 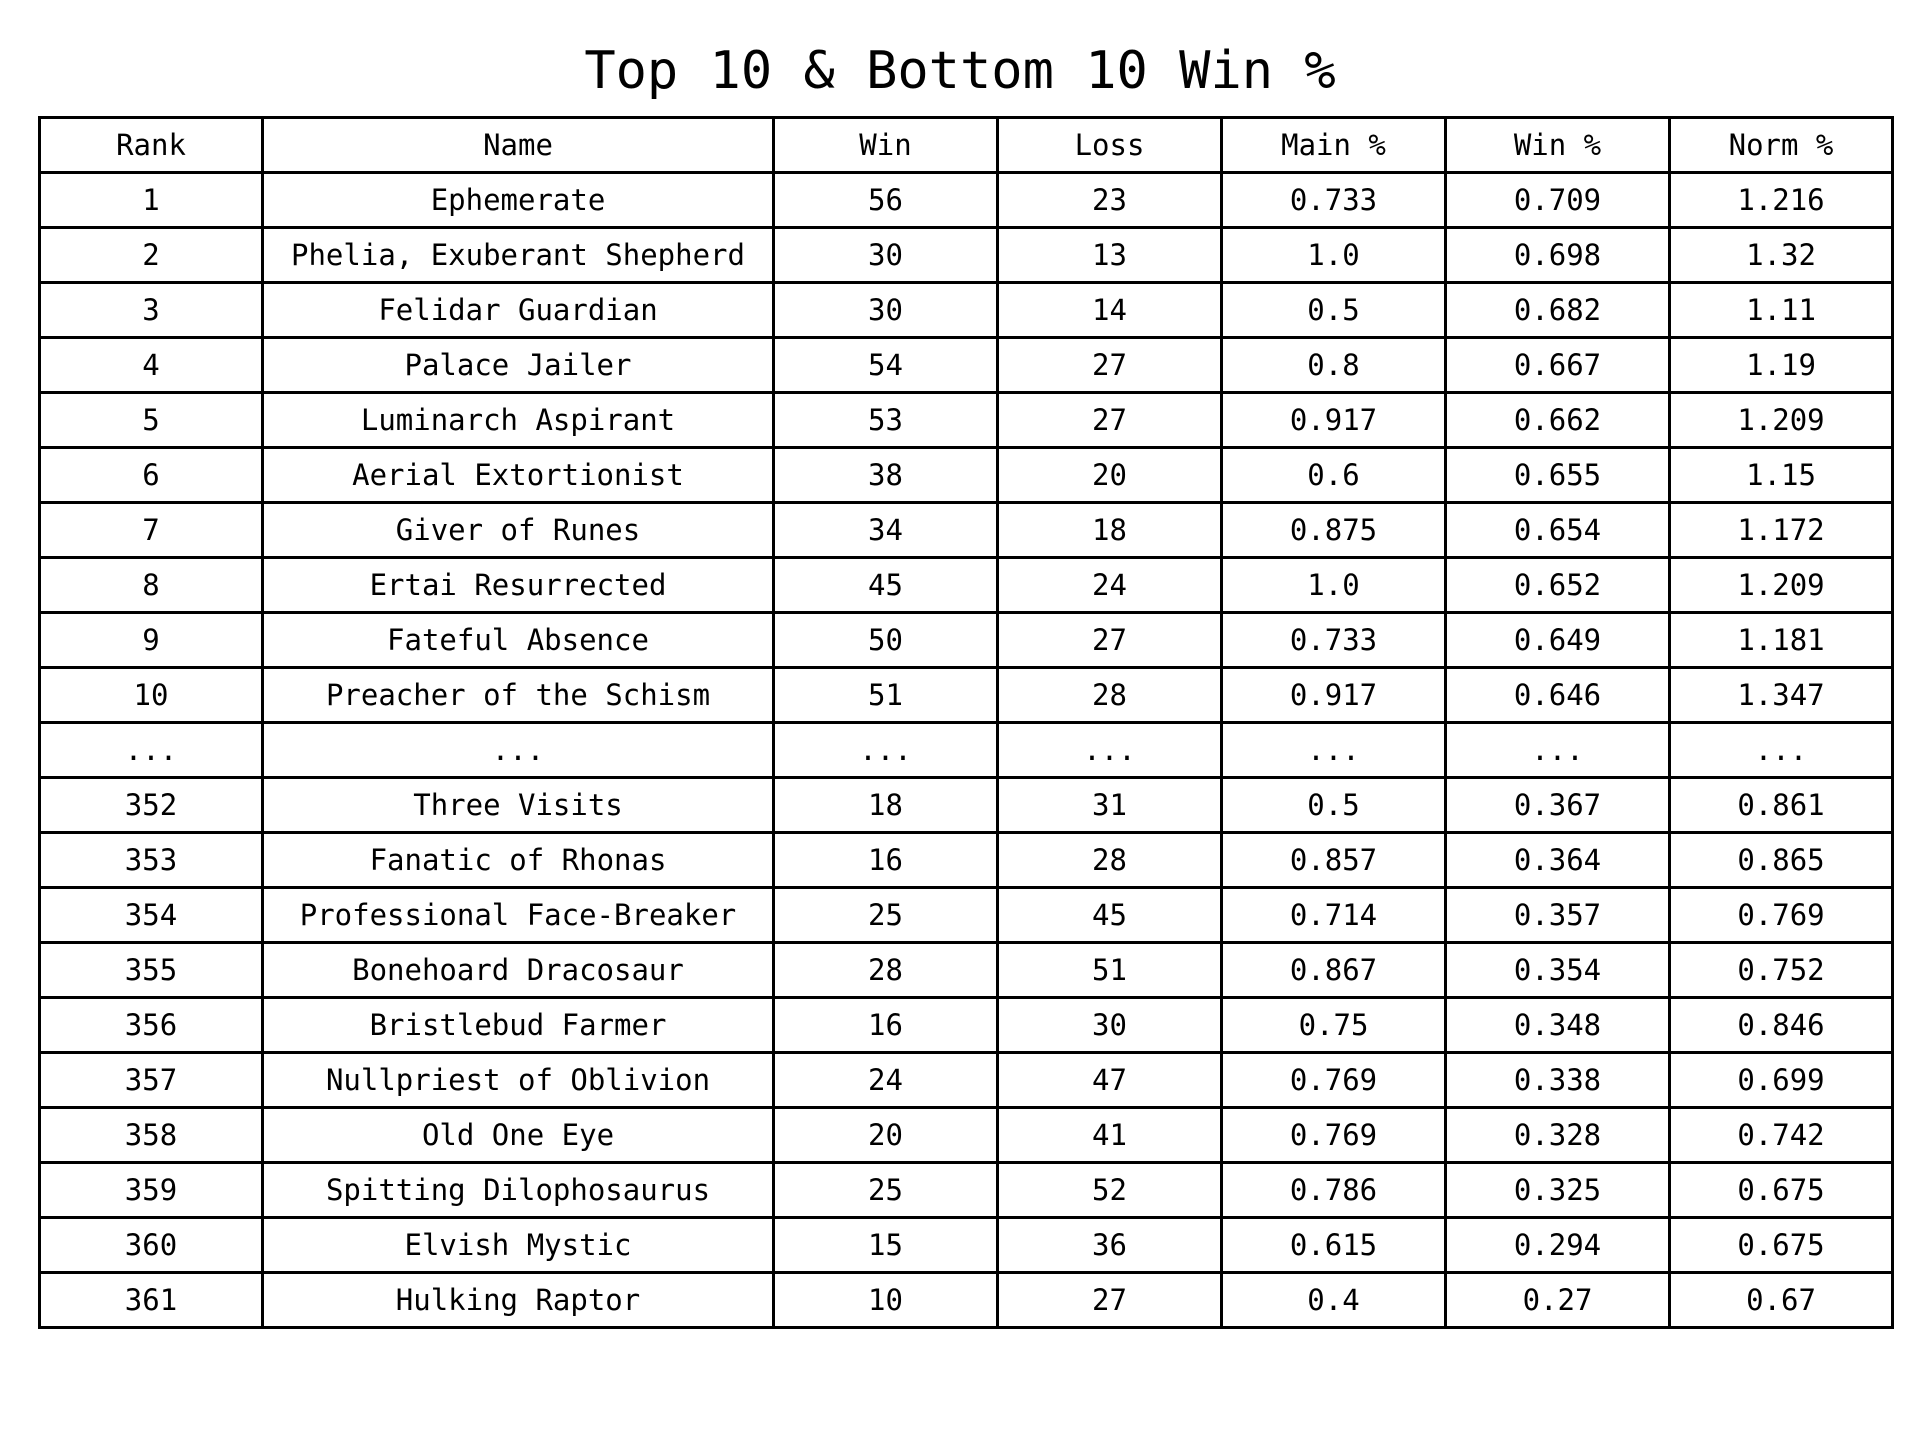 What do you see at coordinates (151, 1025) in the screenshot?
I see `cell-rank: 356` at bounding box center [151, 1025].